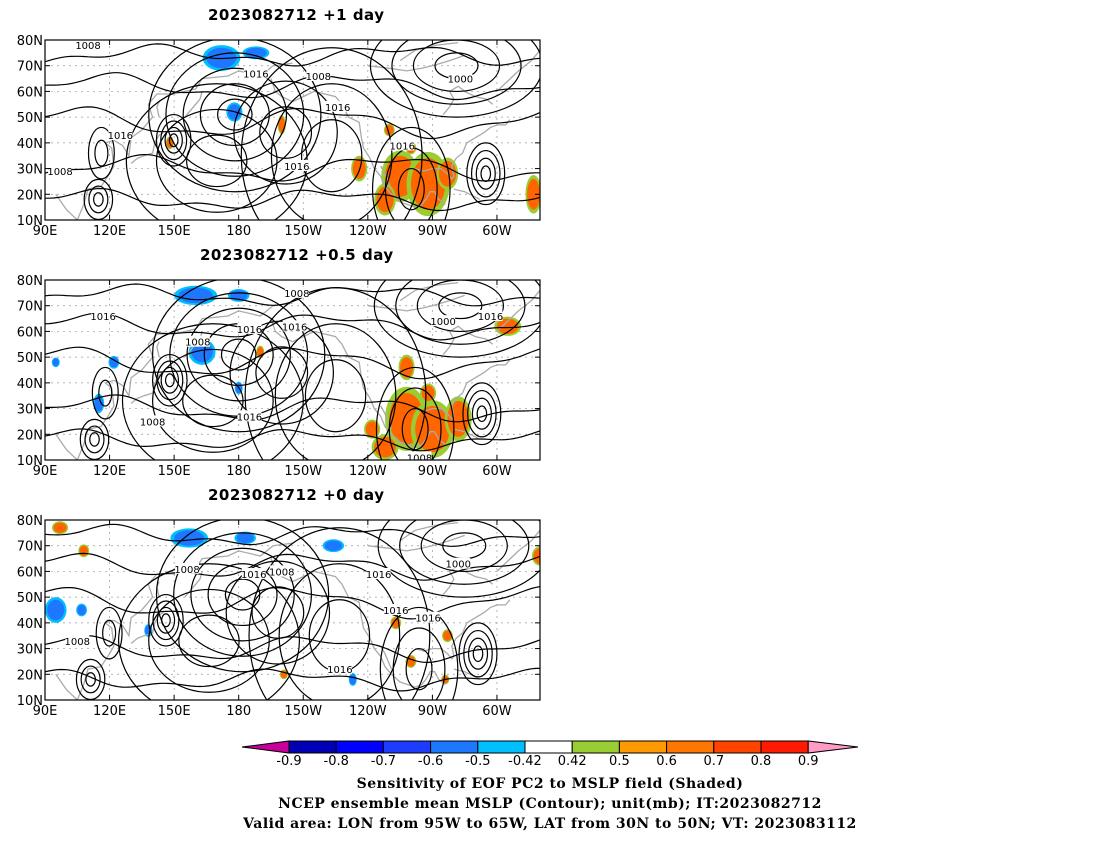 This screenshot has height=850, width=1100. Describe the element at coordinates (368, 231) in the screenshot. I see `lon-tick-label: 120W` at that location.